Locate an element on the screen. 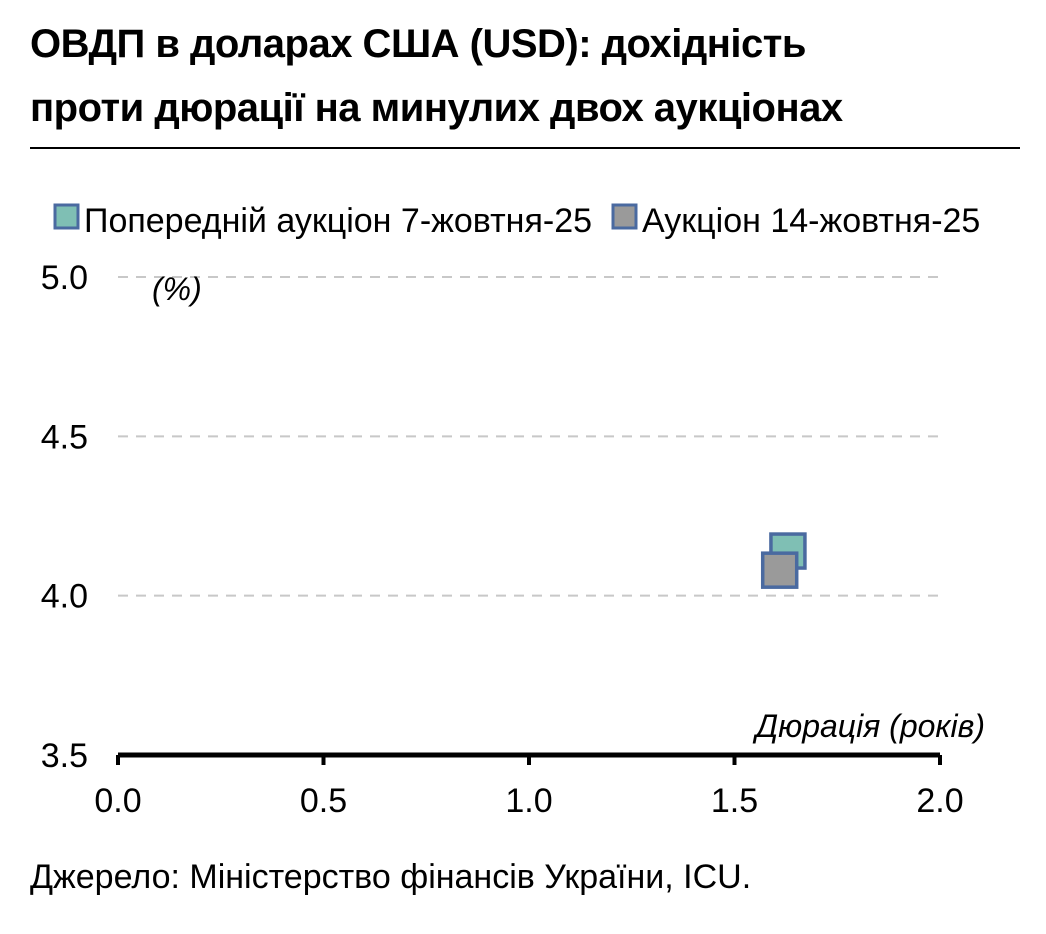 The width and height of the screenshot is (1046, 934). y-tick-label-1: 4.0 is located at coordinates (64, 597).